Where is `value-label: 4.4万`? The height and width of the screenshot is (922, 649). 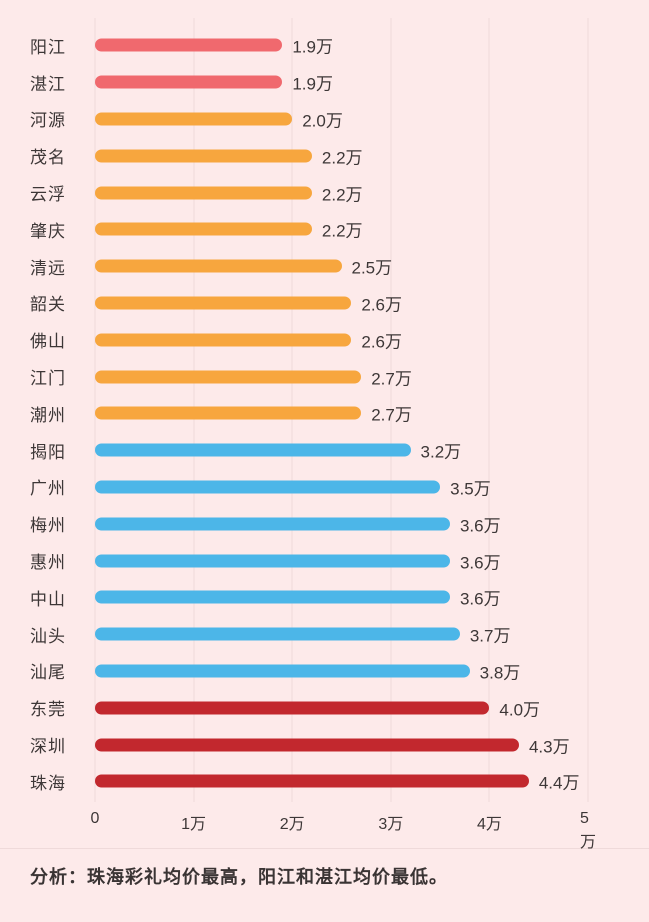 value-label: 4.4万 is located at coordinates (559, 783).